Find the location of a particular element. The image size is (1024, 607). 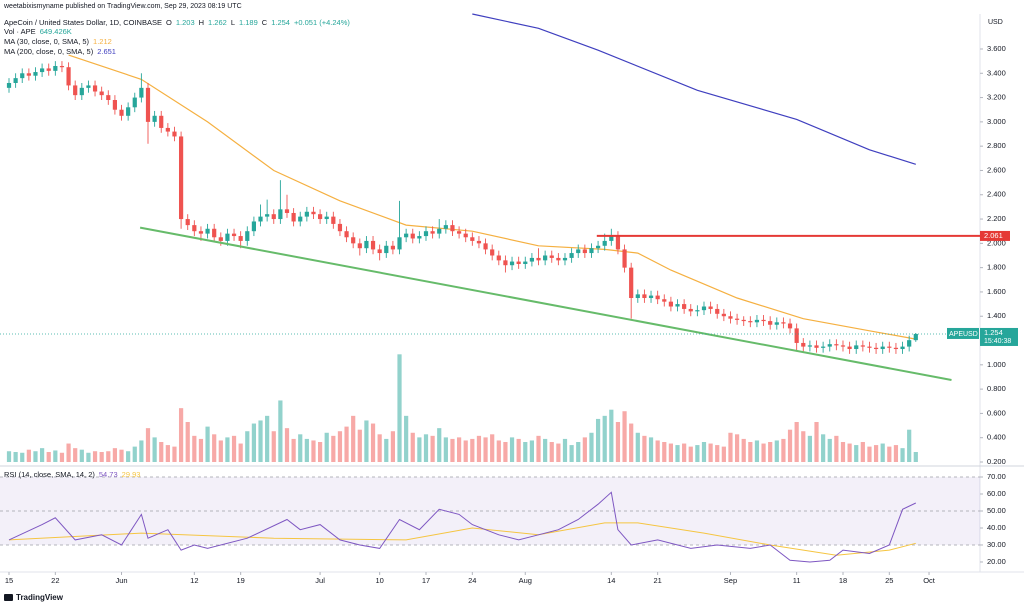

y-tick-label: 3.600 is located at coordinates (996, 48).